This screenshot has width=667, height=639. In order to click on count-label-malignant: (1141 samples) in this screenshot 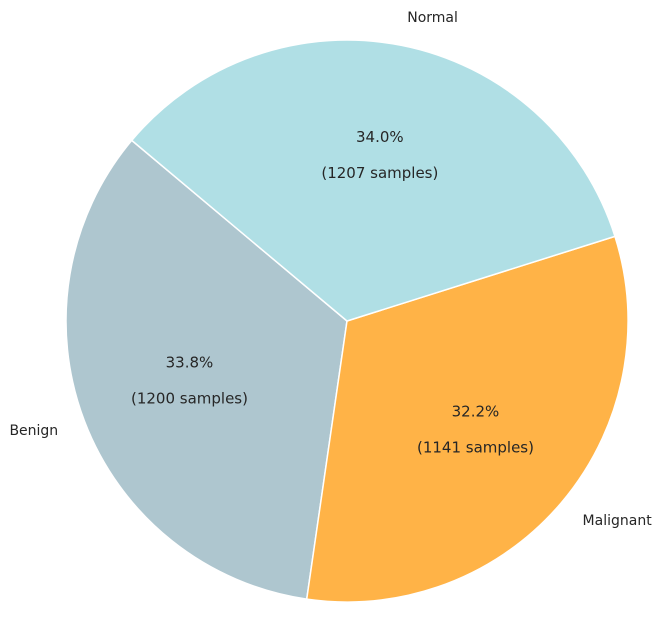, I will do `click(475, 448)`.